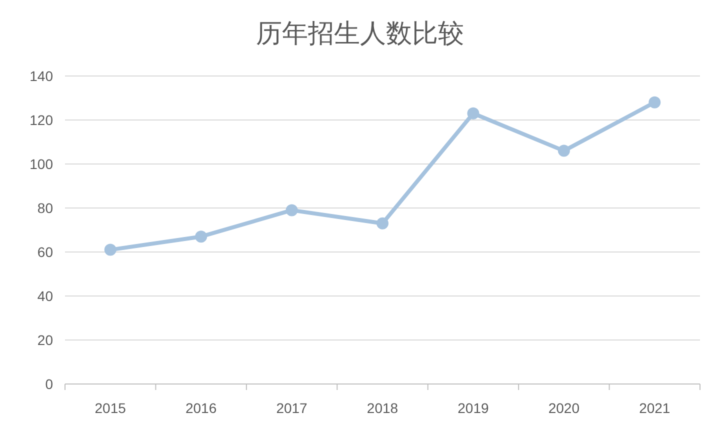 This screenshot has width=720, height=433. What do you see at coordinates (49, 384) in the screenshot?
I see `y-tick-label: 0` at bounding box center [49, 384].